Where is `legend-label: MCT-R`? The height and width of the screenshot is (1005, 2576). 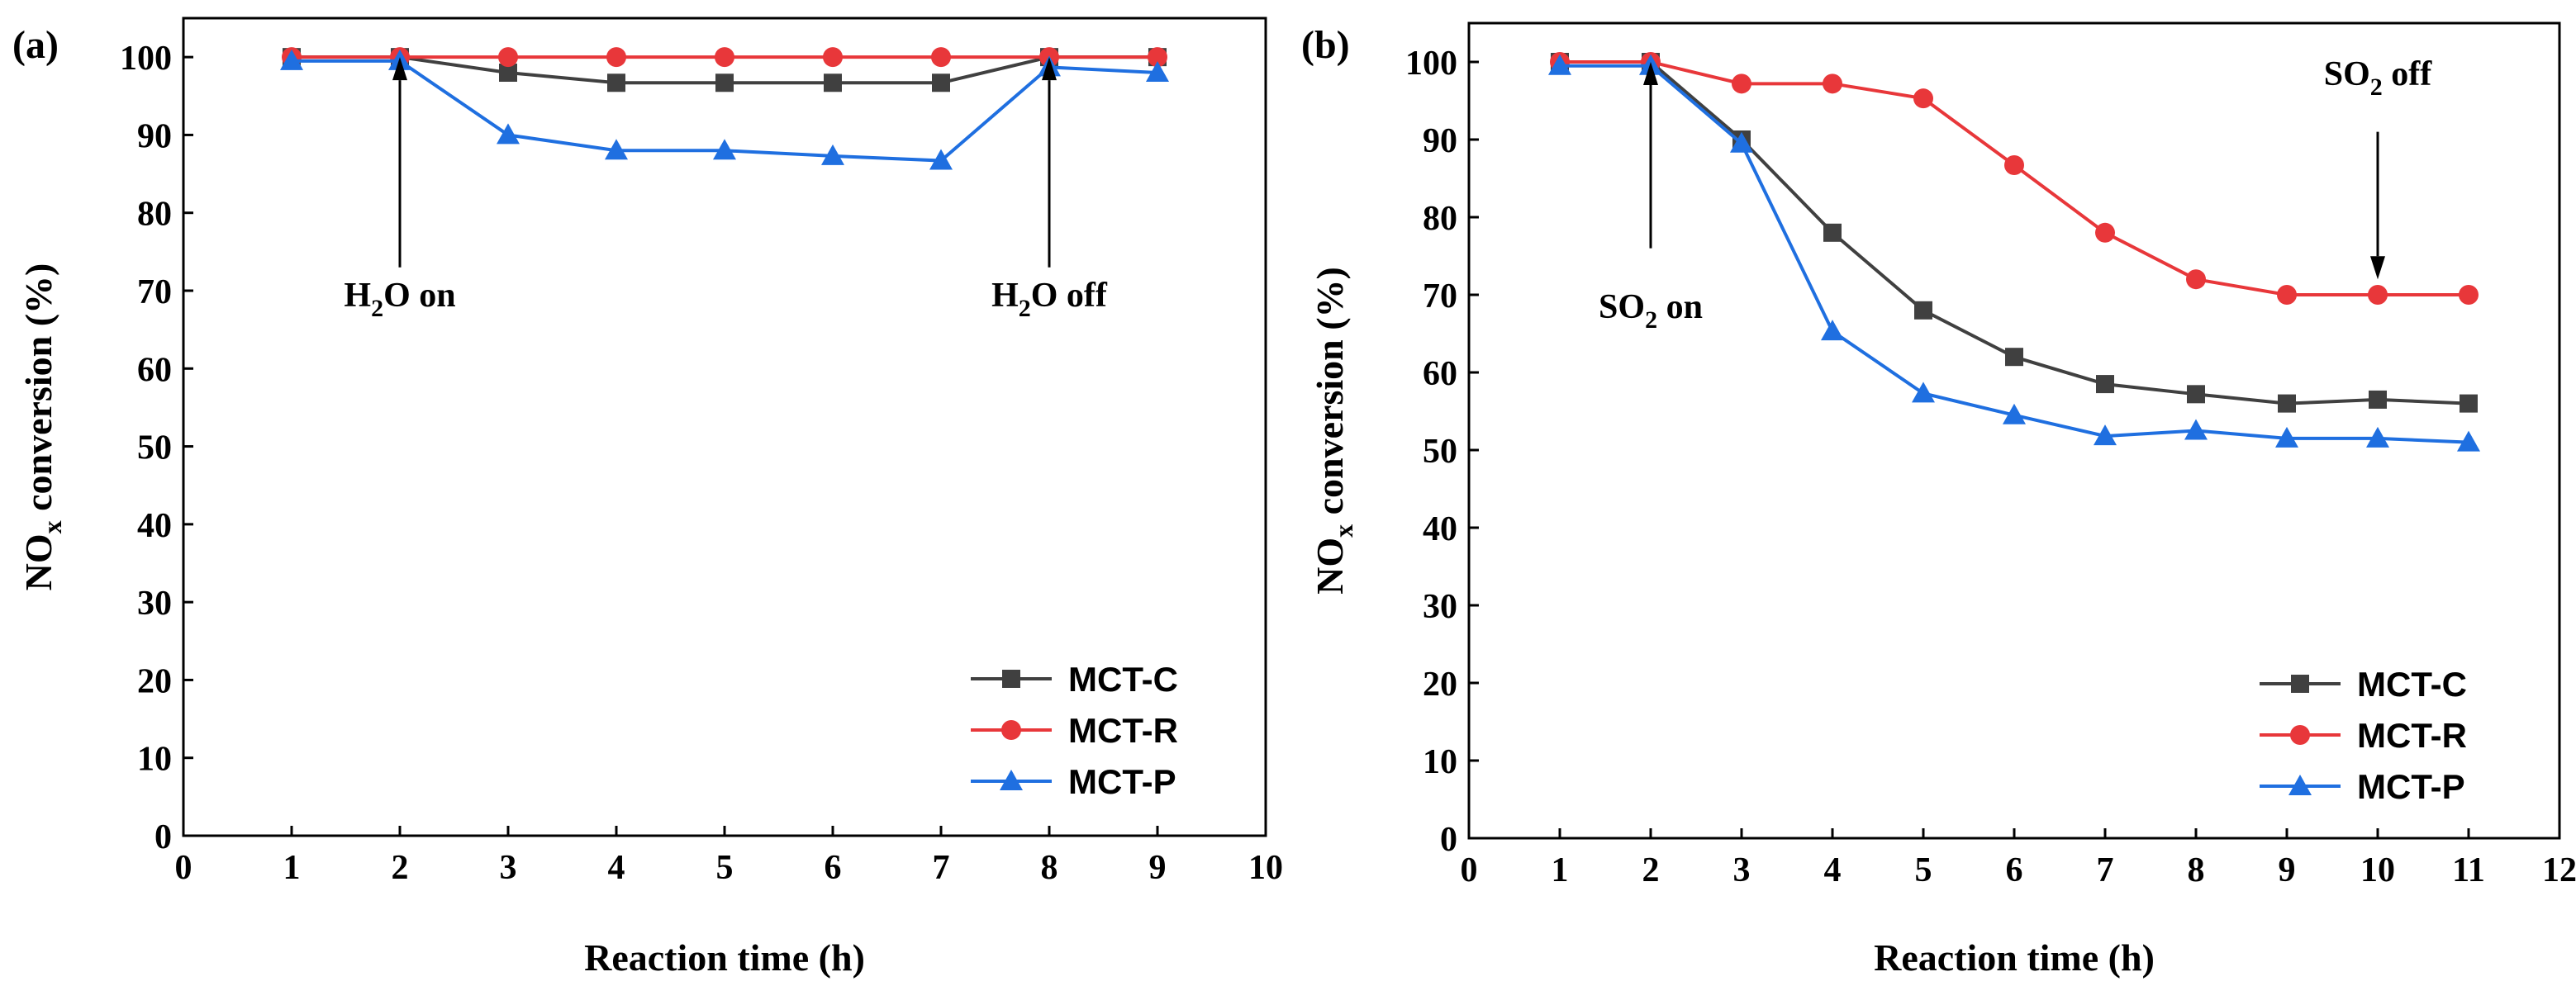 legend-label: MCT-R is located at coordinates (2412, 736).